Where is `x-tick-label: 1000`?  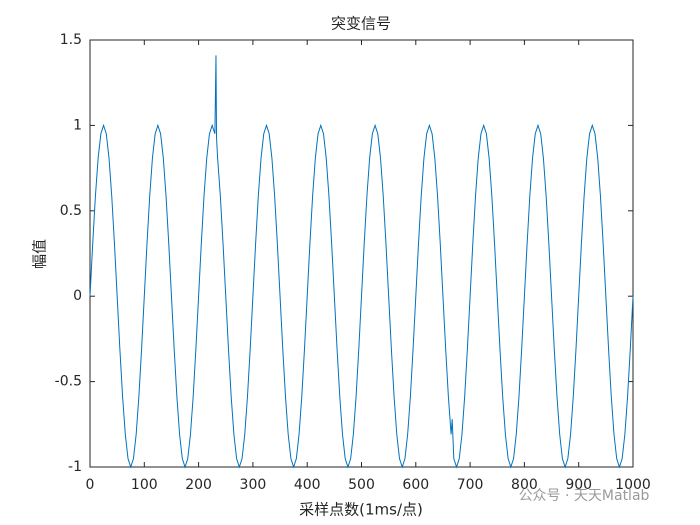
x-tick-label: 1000 is located at coordinates (633, 485).